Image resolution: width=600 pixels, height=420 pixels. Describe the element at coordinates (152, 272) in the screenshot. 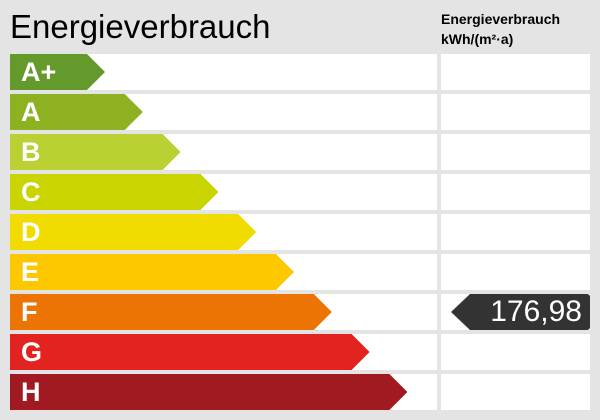

I see `class-arrow: E` at that location.